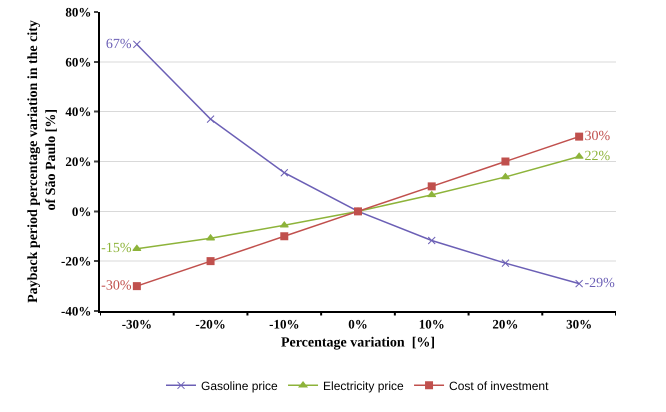 Image resolution: width=666 pixels, height=412 pixels. Describe the element at coordinates (78, 162) in the screenshot. I see `y-tick-label: 20%` at that location.